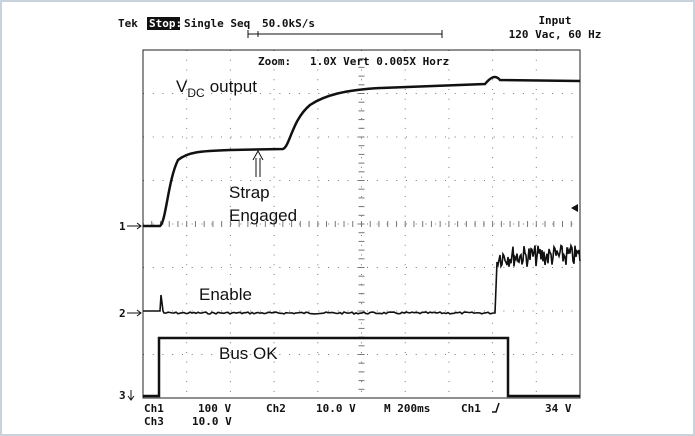 The height and width of the screenshot is (436, 695). What do you see at coordinates (362, 278) in the screenshot?
I see `ch2-trace` at bounding box center [362, 278].